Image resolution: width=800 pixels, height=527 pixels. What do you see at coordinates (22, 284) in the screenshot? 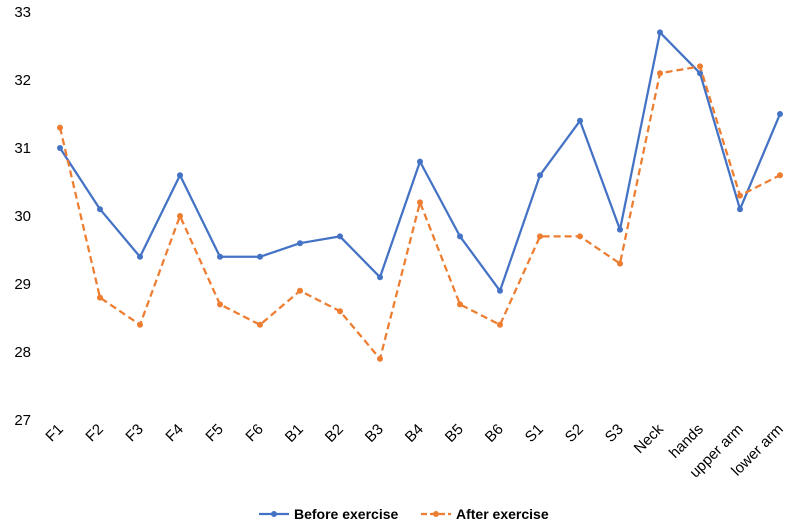
I see `y-tick-label: 29` at bounding box center [22, 284].